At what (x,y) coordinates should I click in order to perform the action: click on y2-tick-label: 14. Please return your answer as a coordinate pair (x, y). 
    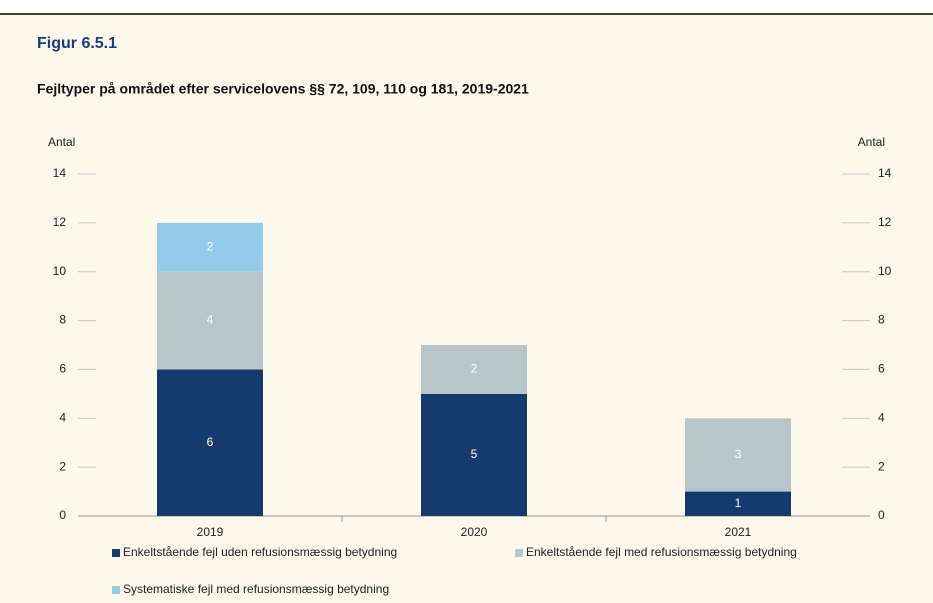
    Looking at the image, I should click on (885, 173).